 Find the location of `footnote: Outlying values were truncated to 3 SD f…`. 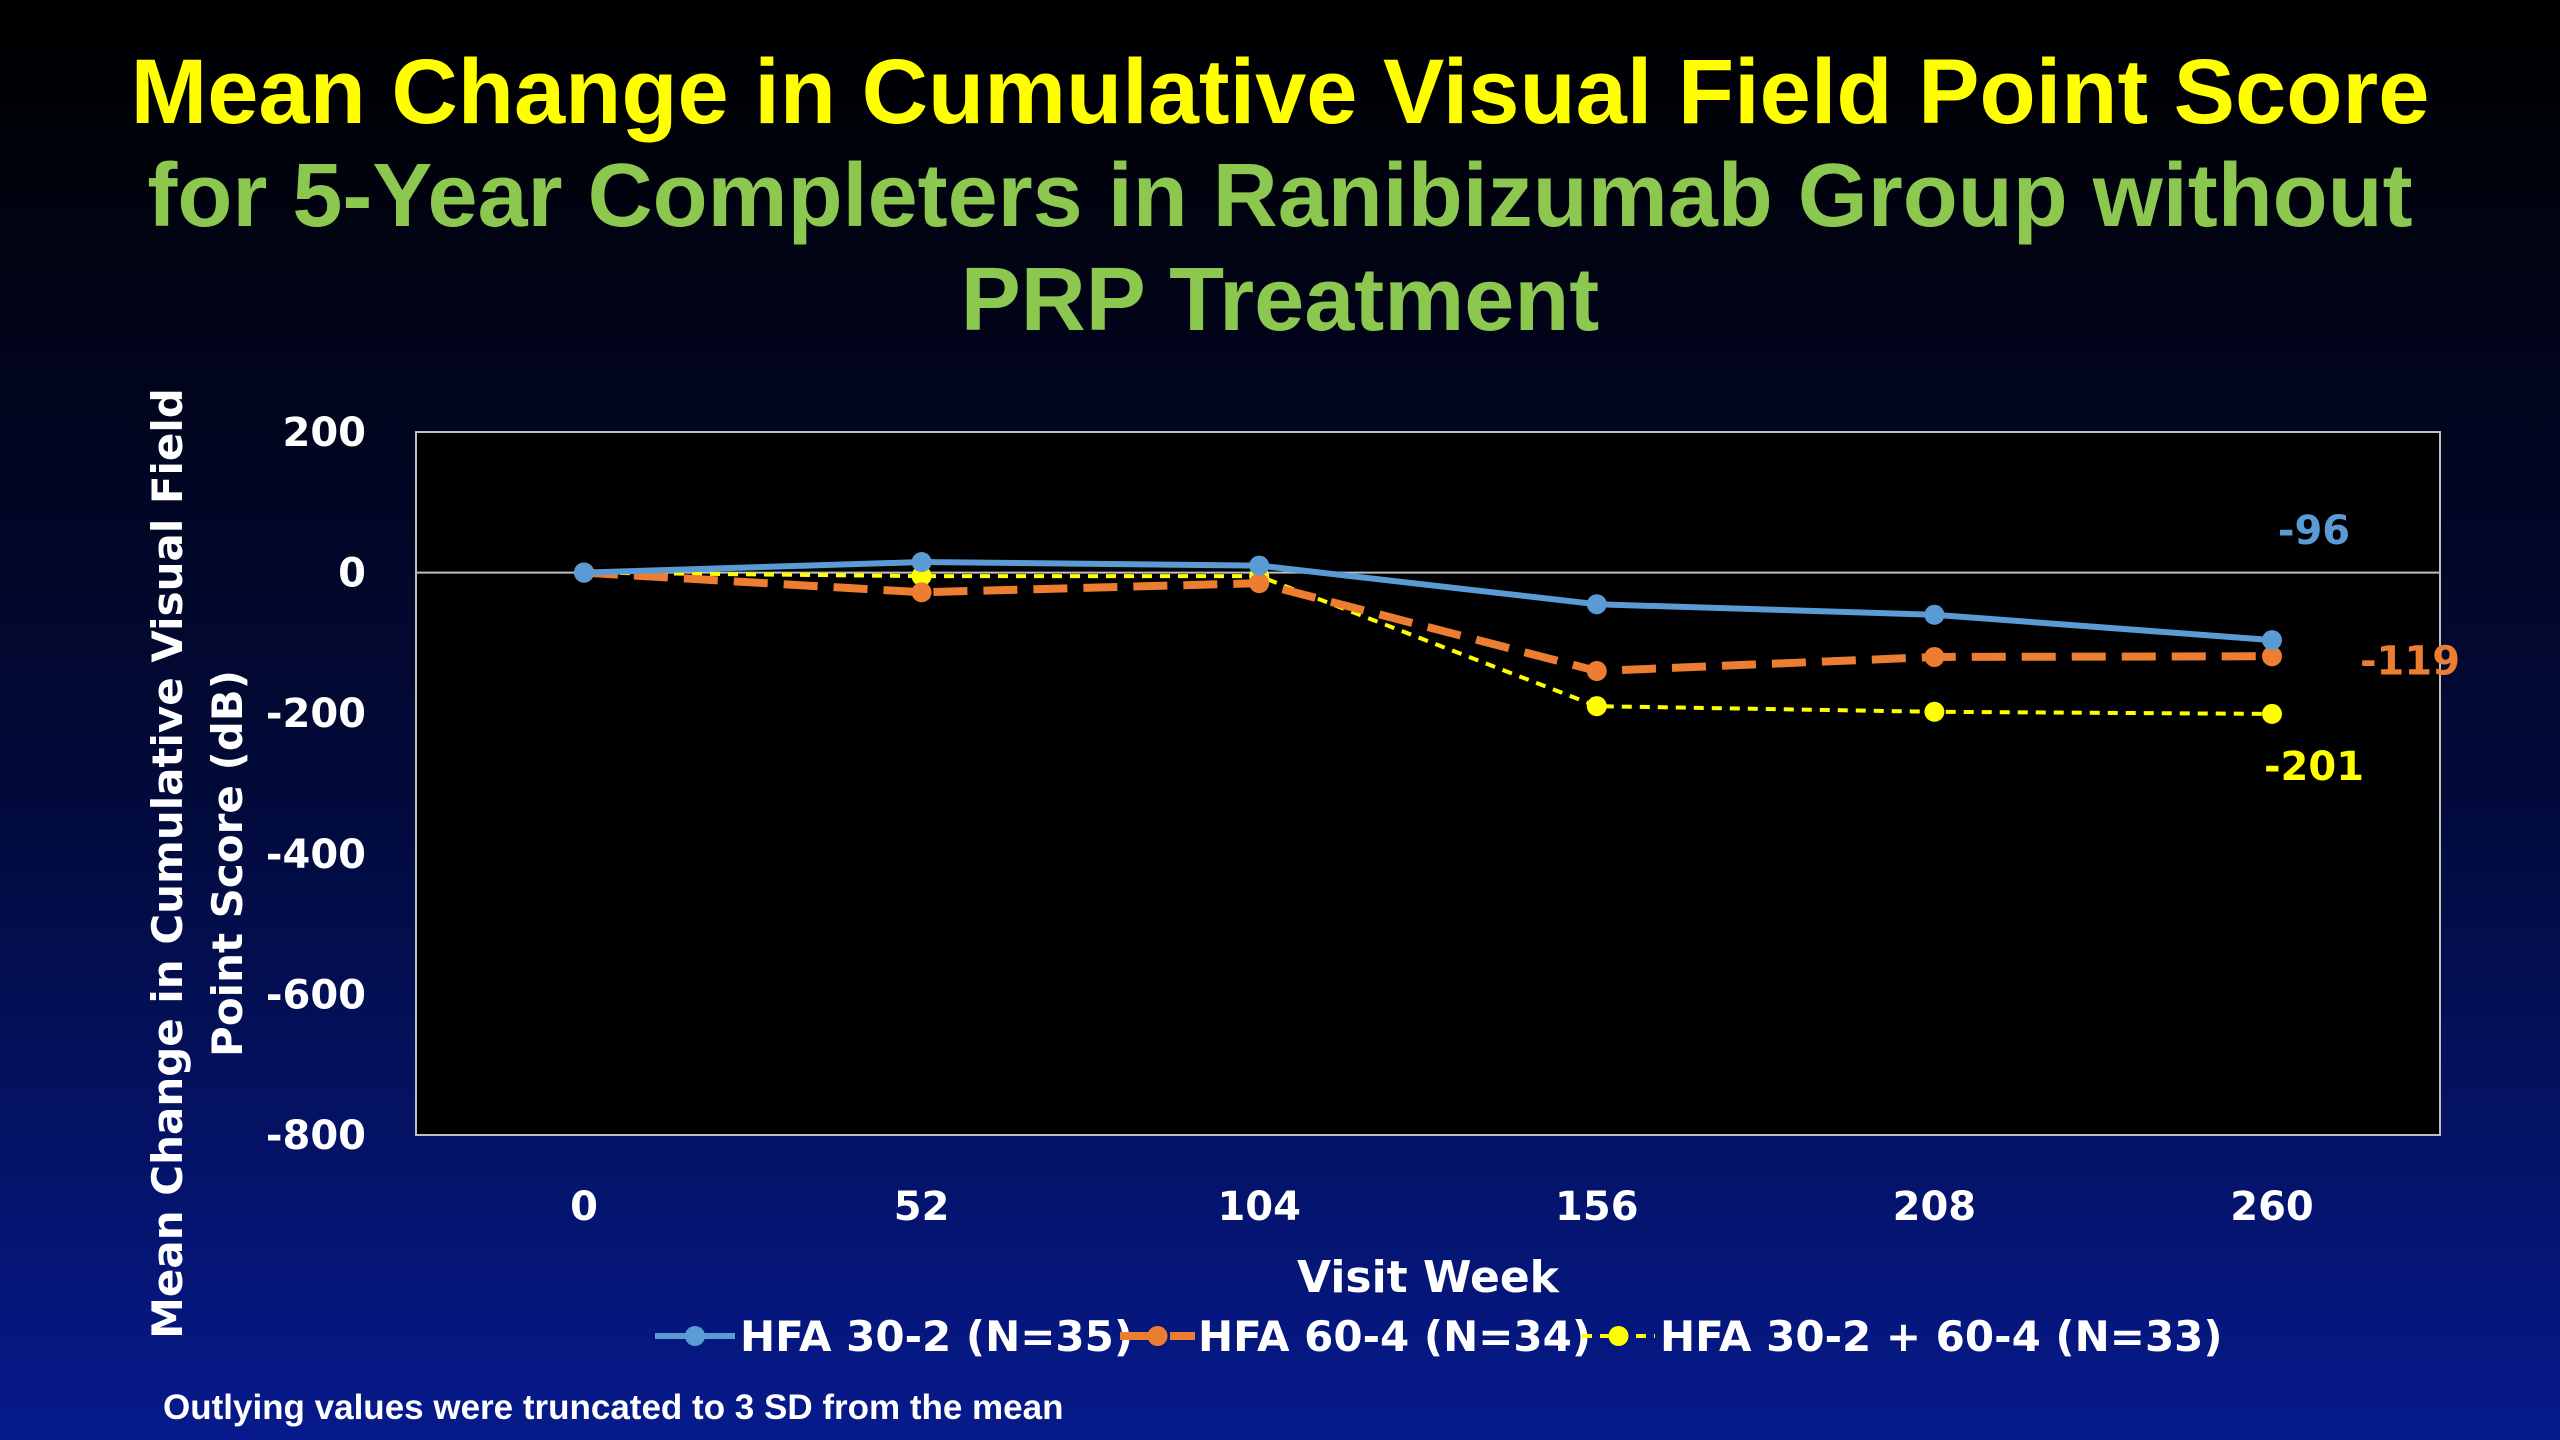

footnote: Outlying values were truncated to 3 SD f… is located at coordinates (613, 1407).